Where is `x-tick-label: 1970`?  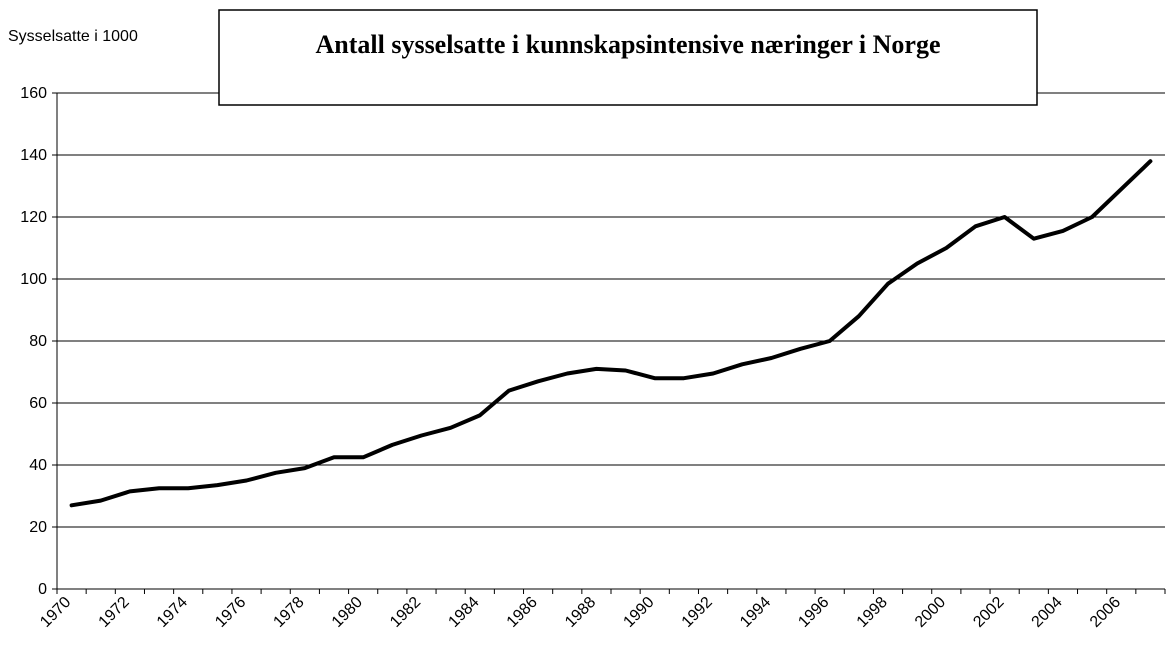 x-tick-label: 1970 is located at coordinates (55, 612).